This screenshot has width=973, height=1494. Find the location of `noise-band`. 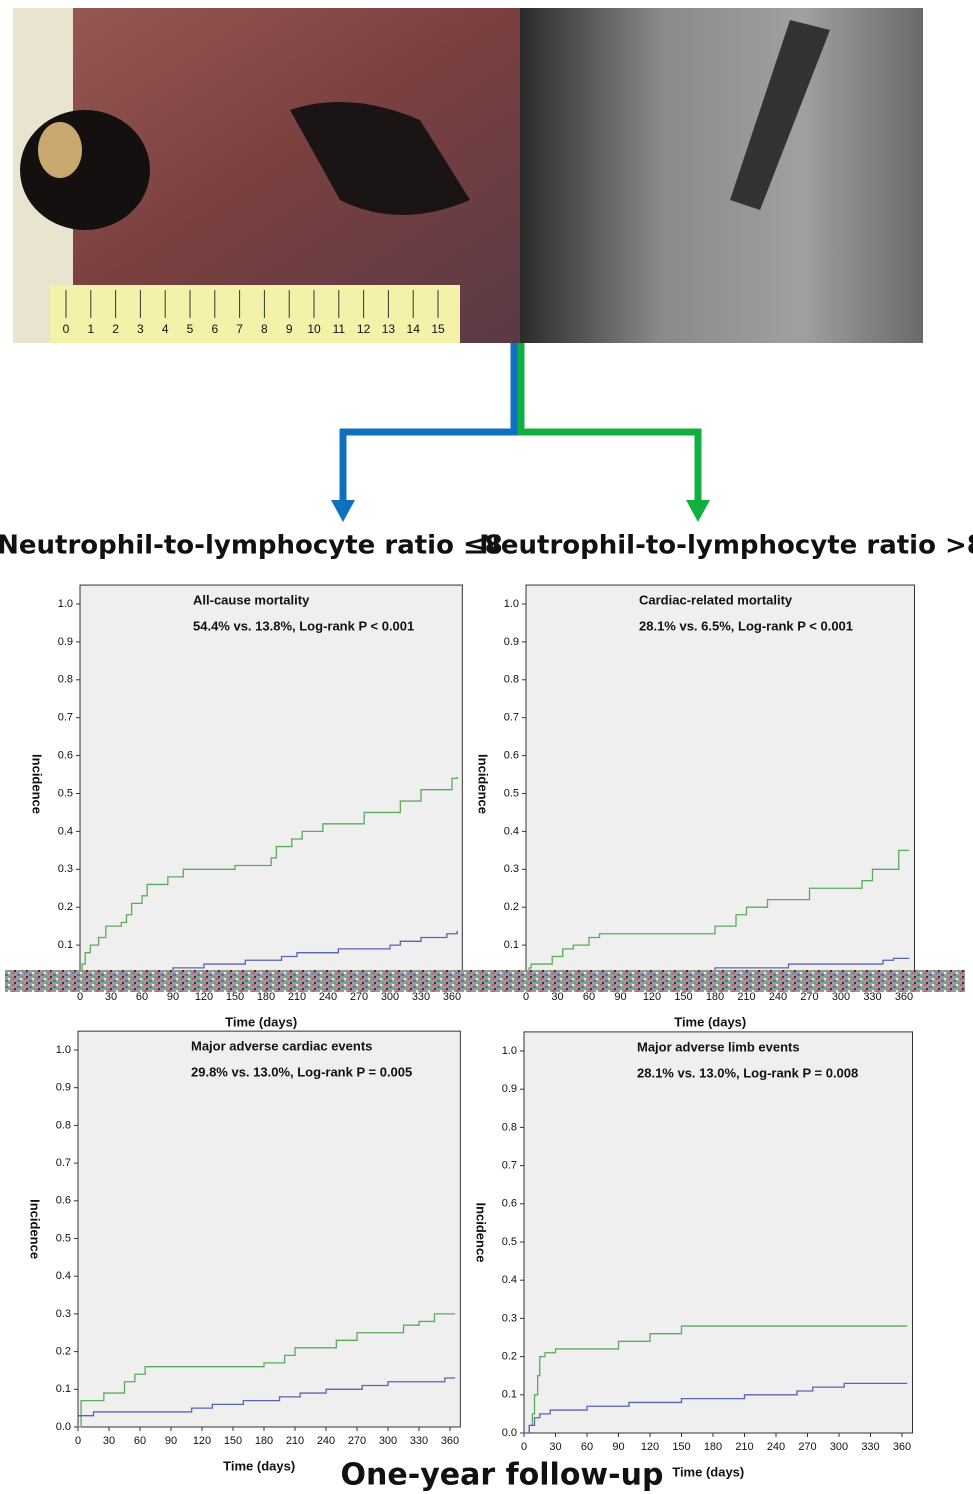

noise-band is located at coordinates (485, 981).